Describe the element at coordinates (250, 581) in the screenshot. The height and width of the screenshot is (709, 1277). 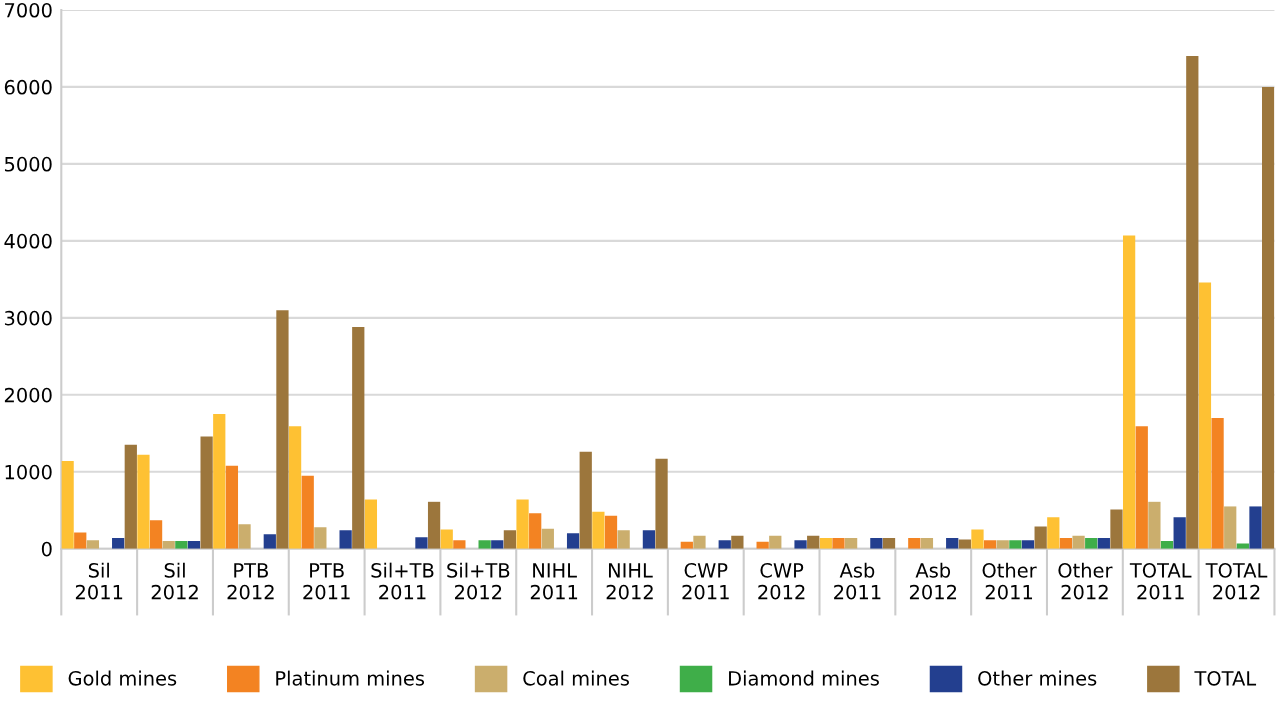
I see `x-tick-label: PTB 2012` at that location.